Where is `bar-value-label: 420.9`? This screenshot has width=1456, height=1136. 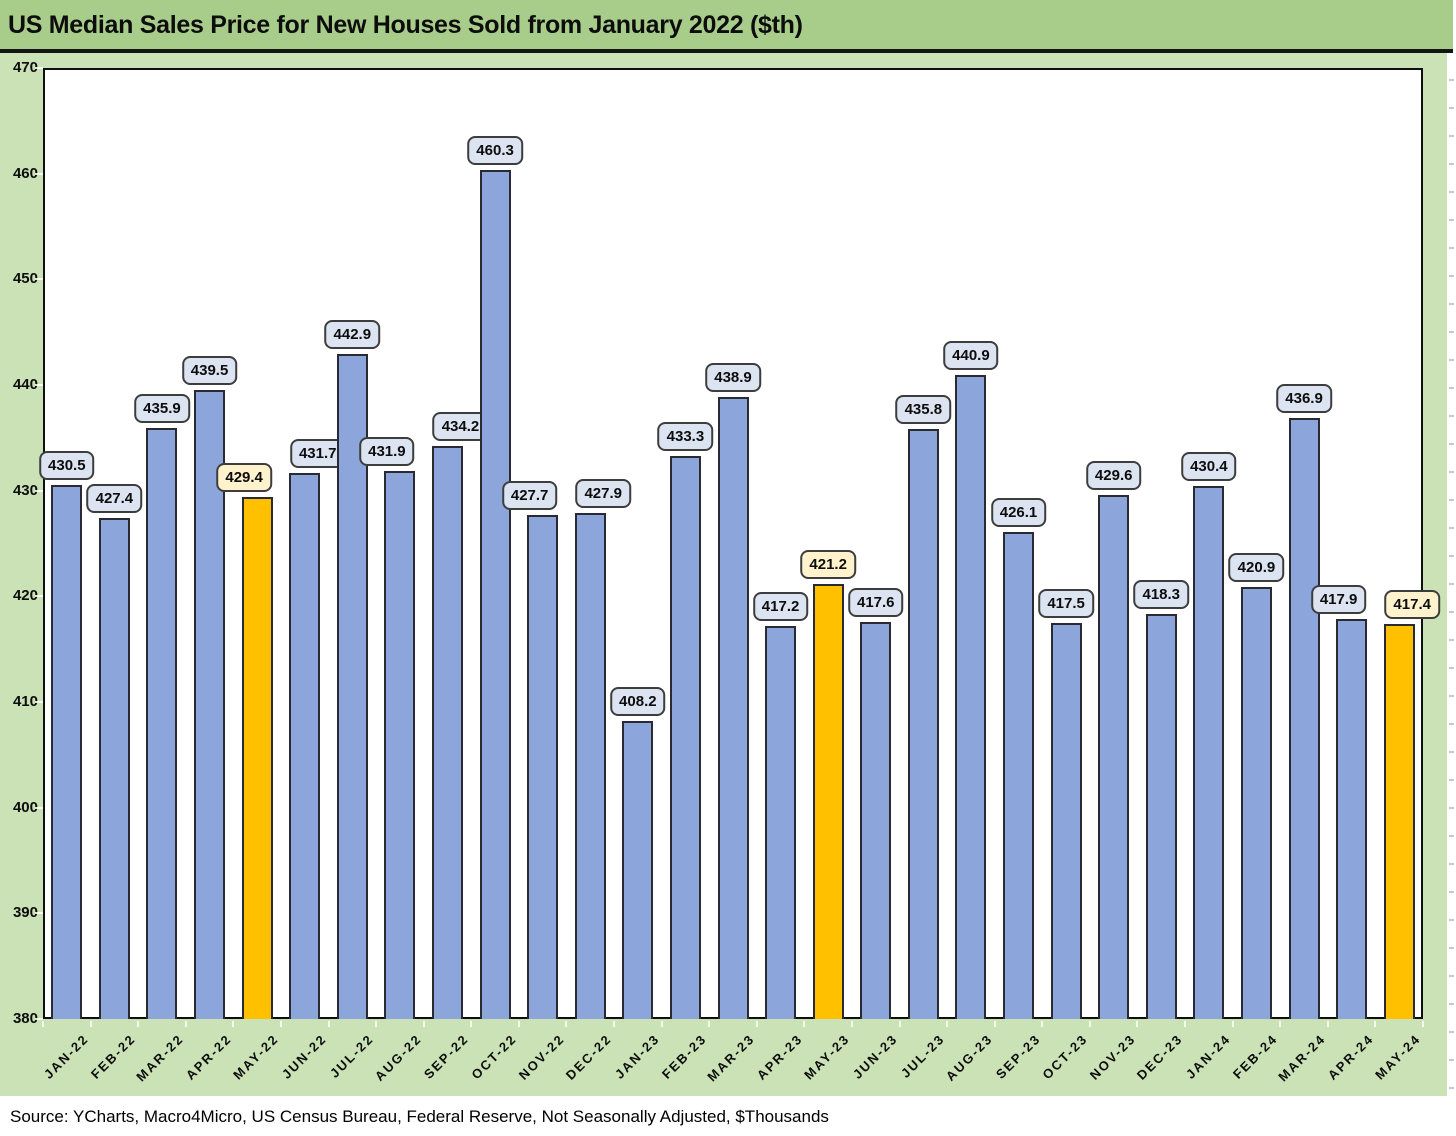
bar-value-label: 420.9 is located at coordinates (1256, 567).